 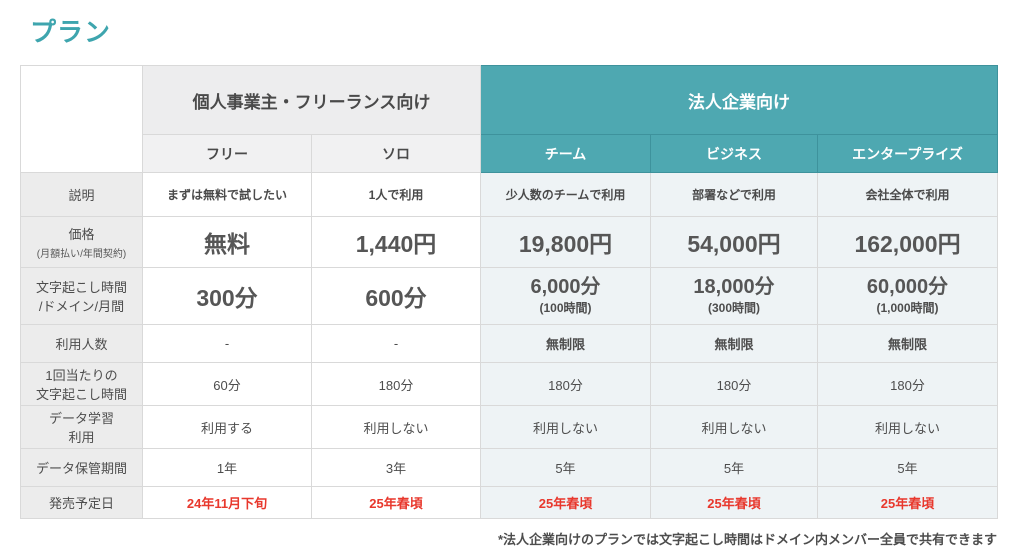 I want to click on cell-minutes-team: 6,000分 (100時間), so click(x=566, y=296).